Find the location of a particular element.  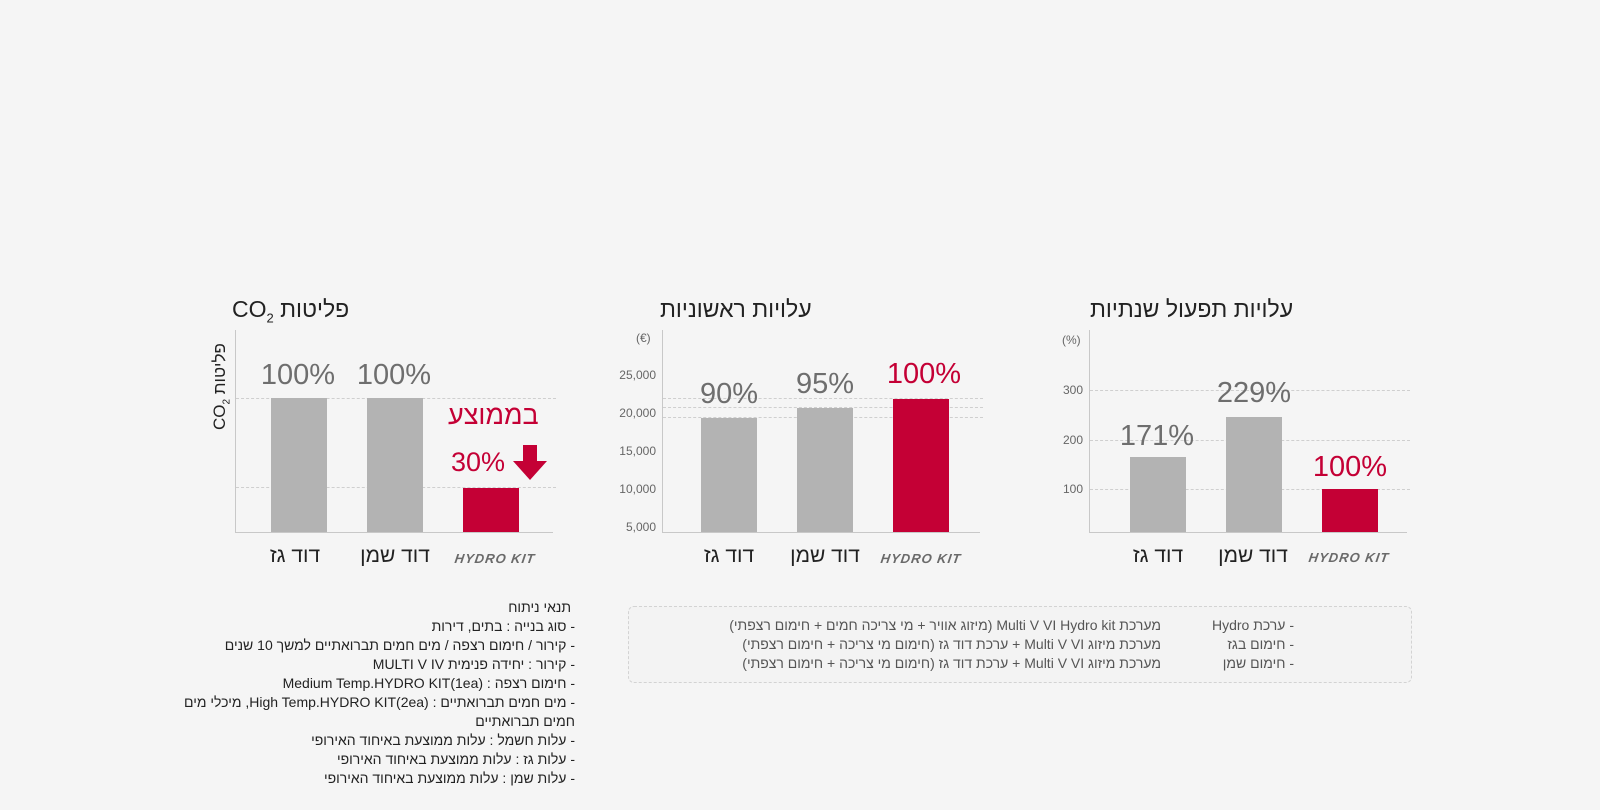

annual-bar-oil is located at coordinates (1254, 474).